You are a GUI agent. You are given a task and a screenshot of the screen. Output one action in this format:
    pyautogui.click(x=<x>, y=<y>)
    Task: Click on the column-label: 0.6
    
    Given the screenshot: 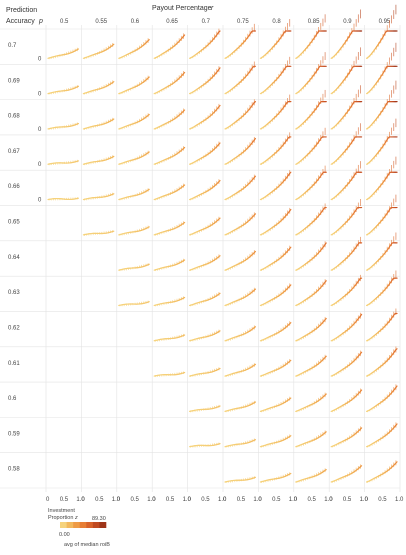 What is the action you would take?
    pyautogui.click(x=135, y=22)
    